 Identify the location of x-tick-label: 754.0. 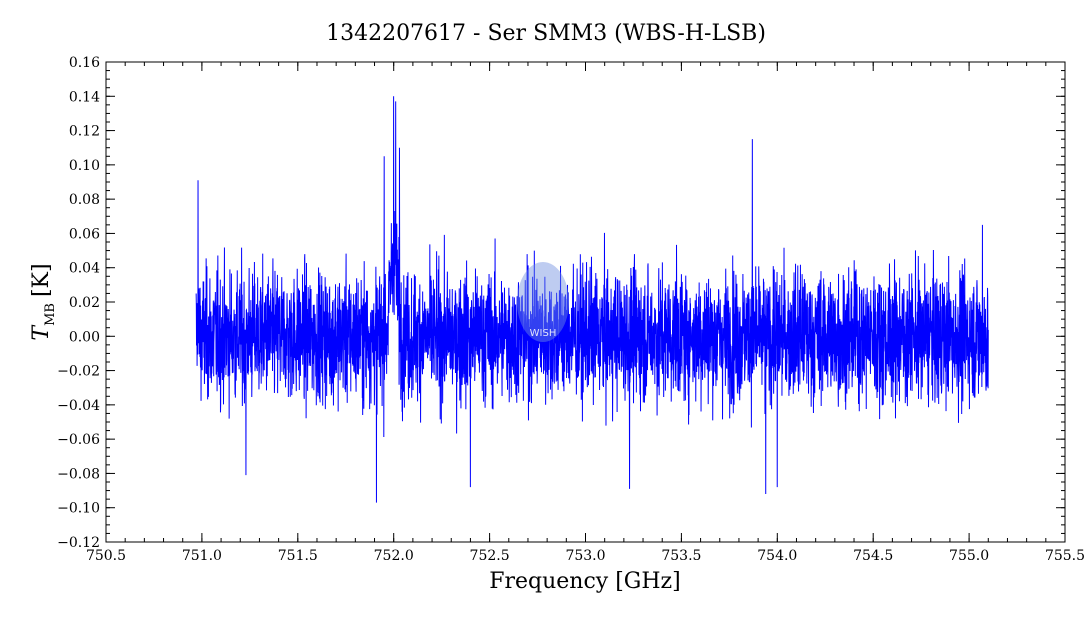
(777, 556).